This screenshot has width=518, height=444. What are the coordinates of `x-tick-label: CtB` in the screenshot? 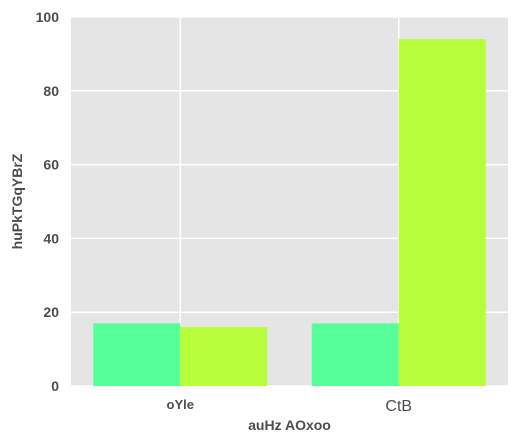 It's located at (398, 406).